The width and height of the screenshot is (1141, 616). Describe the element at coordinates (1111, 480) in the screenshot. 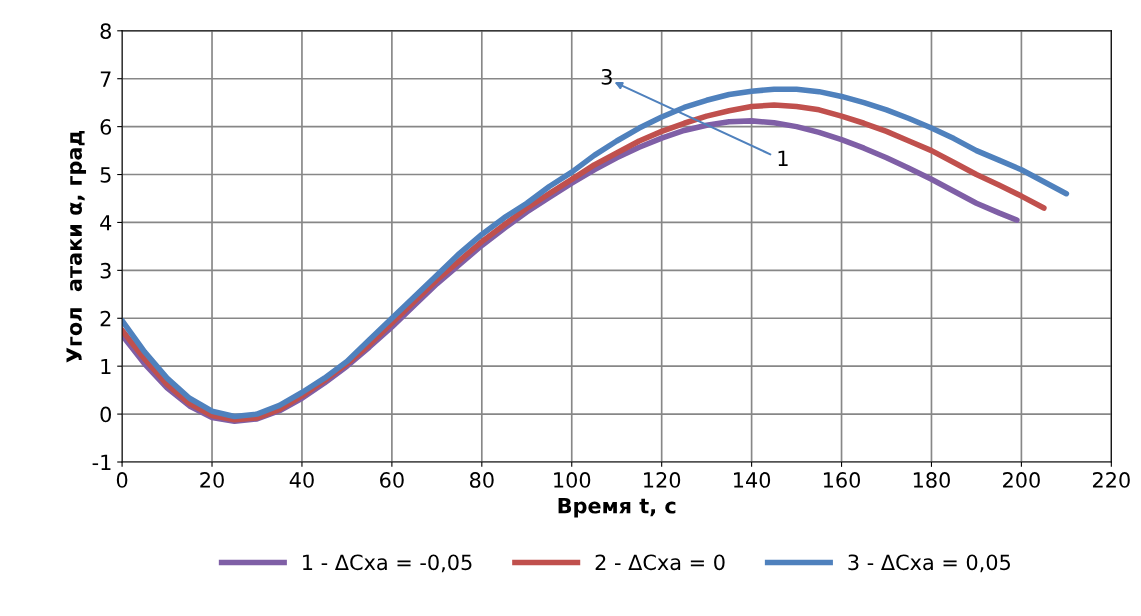

I see `x-tick-label: 220` at that location.